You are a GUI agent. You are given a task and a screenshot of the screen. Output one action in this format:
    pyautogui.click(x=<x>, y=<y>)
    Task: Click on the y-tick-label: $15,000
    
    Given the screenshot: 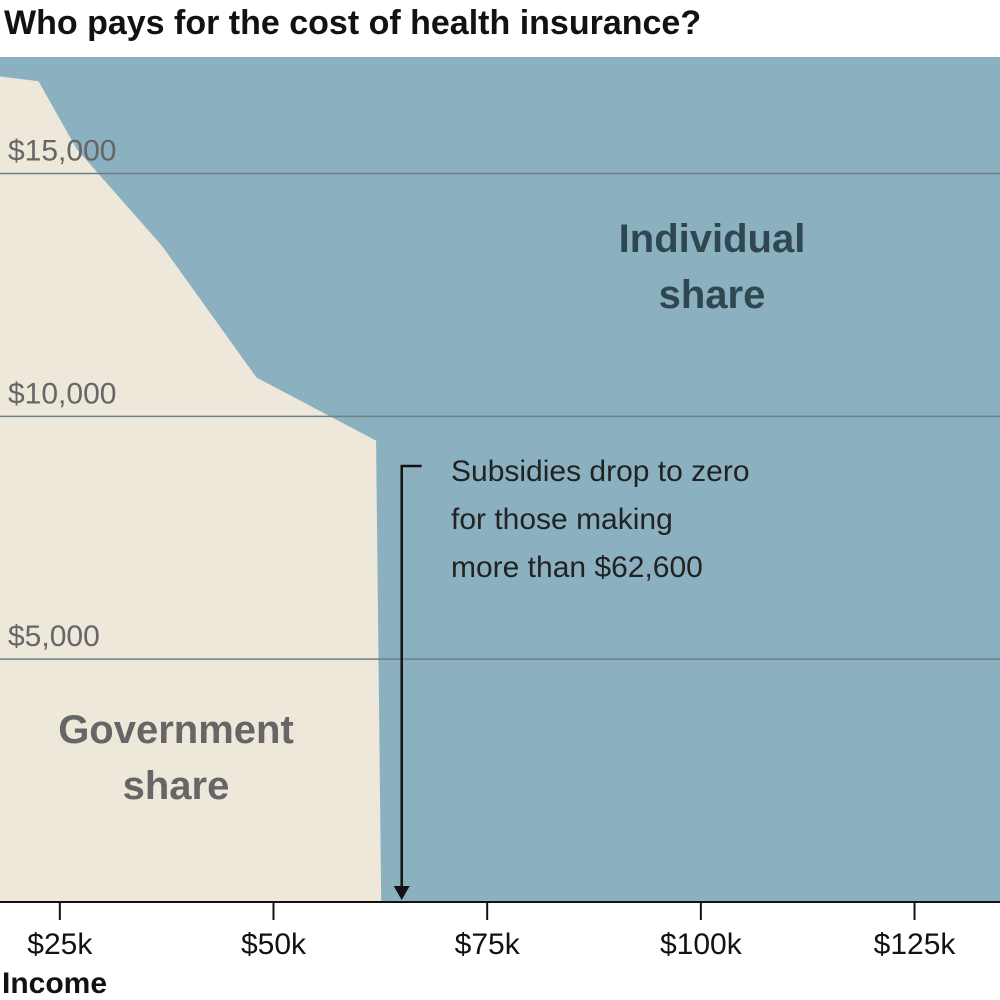 What is the action you would take?
    pyautogui.click(x=62, y=151)
    